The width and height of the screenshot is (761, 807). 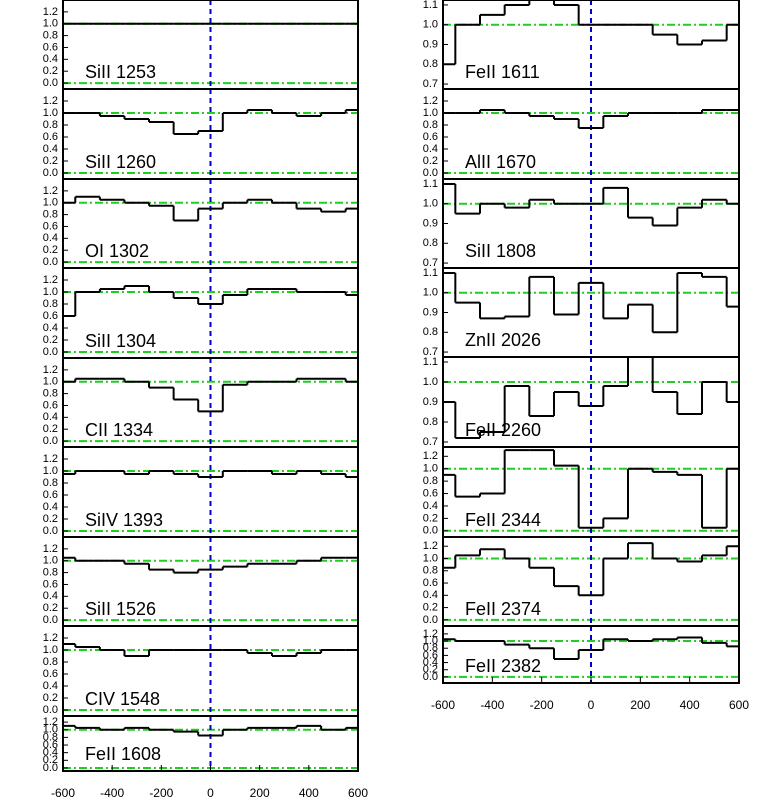 What do you see at coordinates (503, 430) in the screenshot?
I see `panel-label: FeII 2260` at bounding box center [503, 430].